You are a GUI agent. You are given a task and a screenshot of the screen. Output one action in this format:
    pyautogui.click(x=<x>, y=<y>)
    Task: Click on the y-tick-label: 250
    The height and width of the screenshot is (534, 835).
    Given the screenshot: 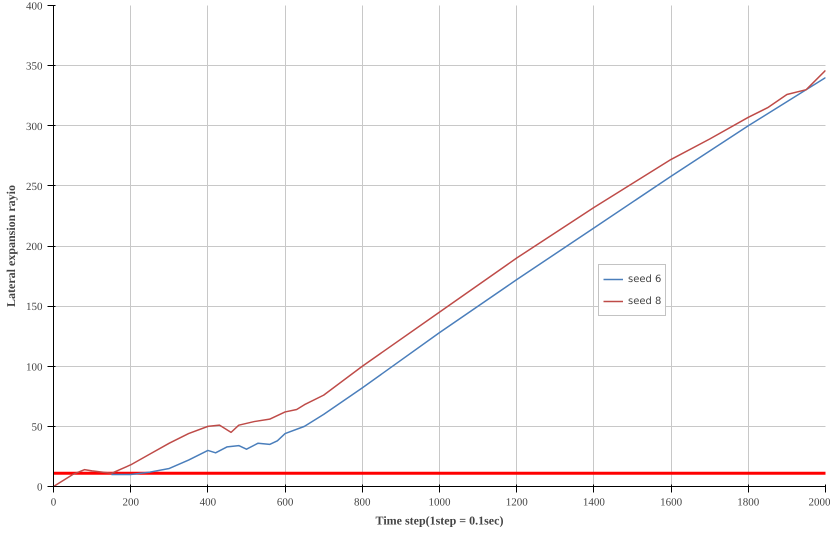 What is the action you would take?
    pyautogui.click(x=34, y=186)
    